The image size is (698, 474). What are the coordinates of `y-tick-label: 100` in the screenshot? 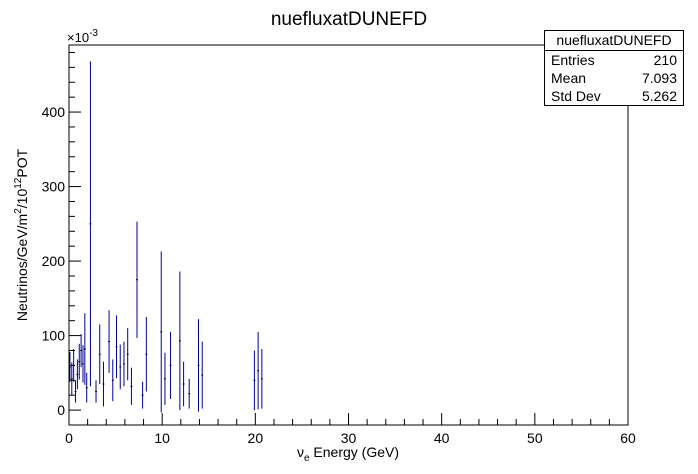 It's located at (54, 336).